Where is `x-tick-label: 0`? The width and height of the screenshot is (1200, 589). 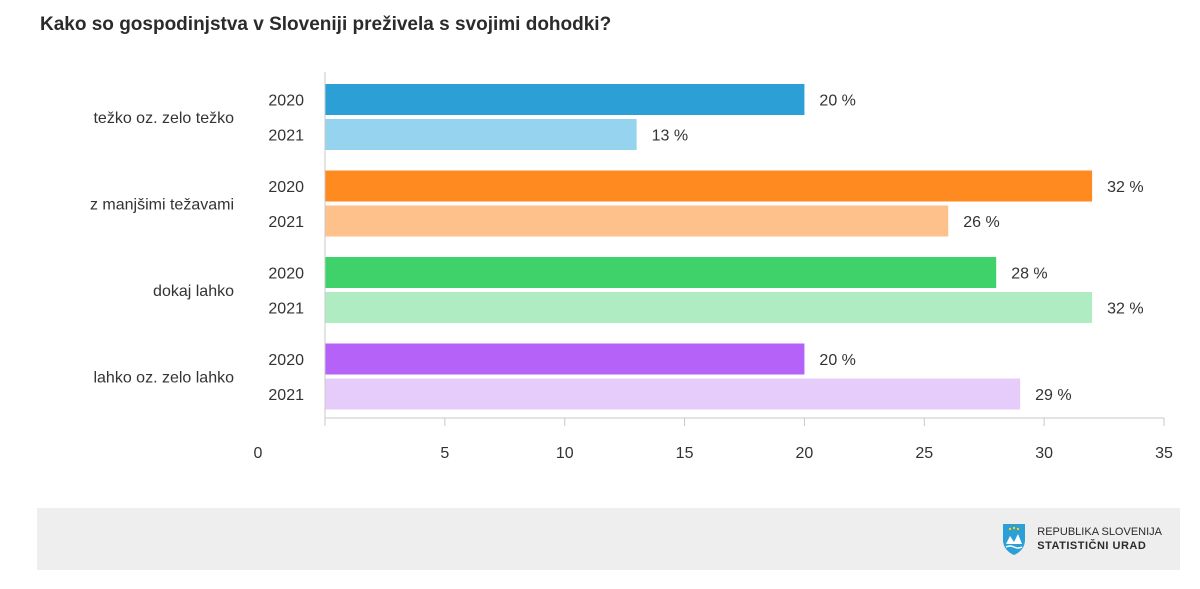 x-tick-label: 0 is located at coordinates (258, 453).